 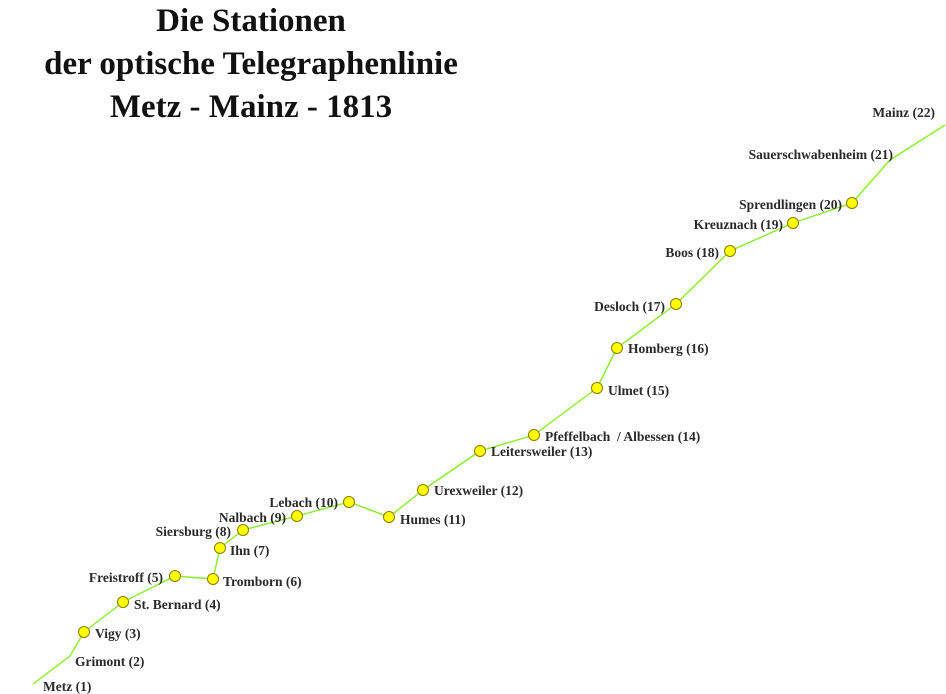 I want to click on title-line-1: Die Stationen, so click(x=251, y=21).